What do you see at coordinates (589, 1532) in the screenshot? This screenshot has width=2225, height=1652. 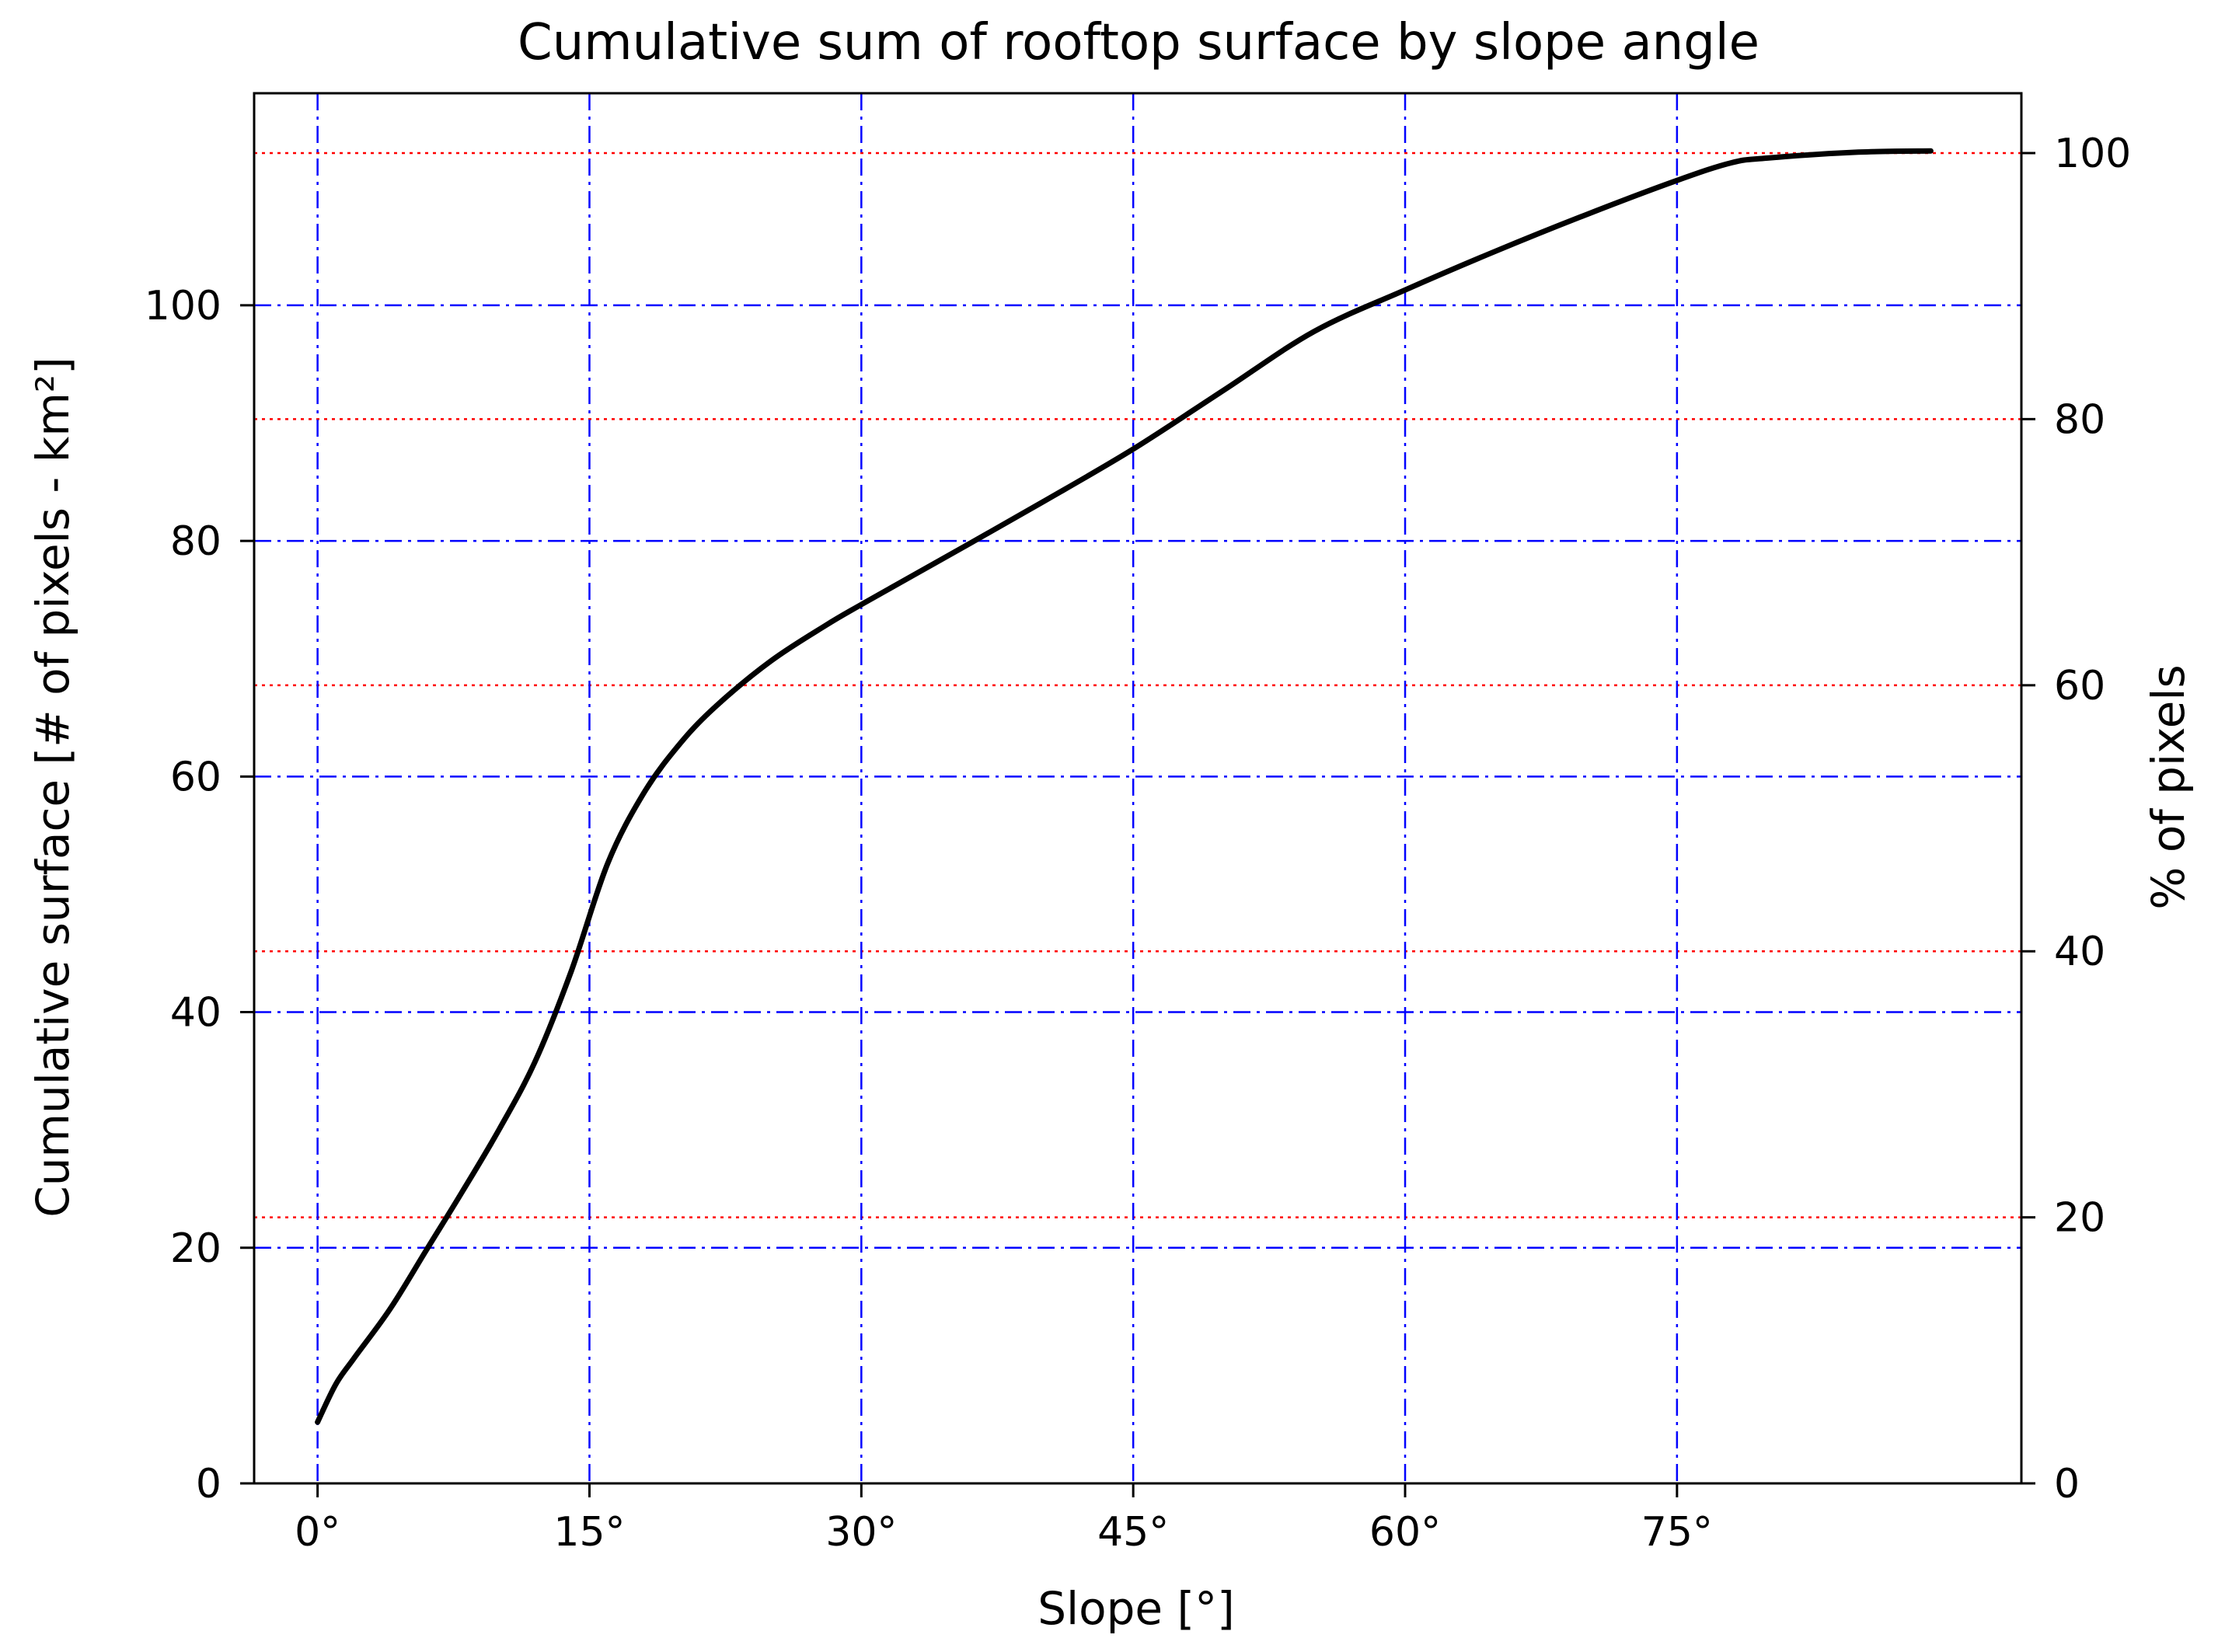 I see `x-tick-label-1: 15°` at bounding box center [589, 1532].